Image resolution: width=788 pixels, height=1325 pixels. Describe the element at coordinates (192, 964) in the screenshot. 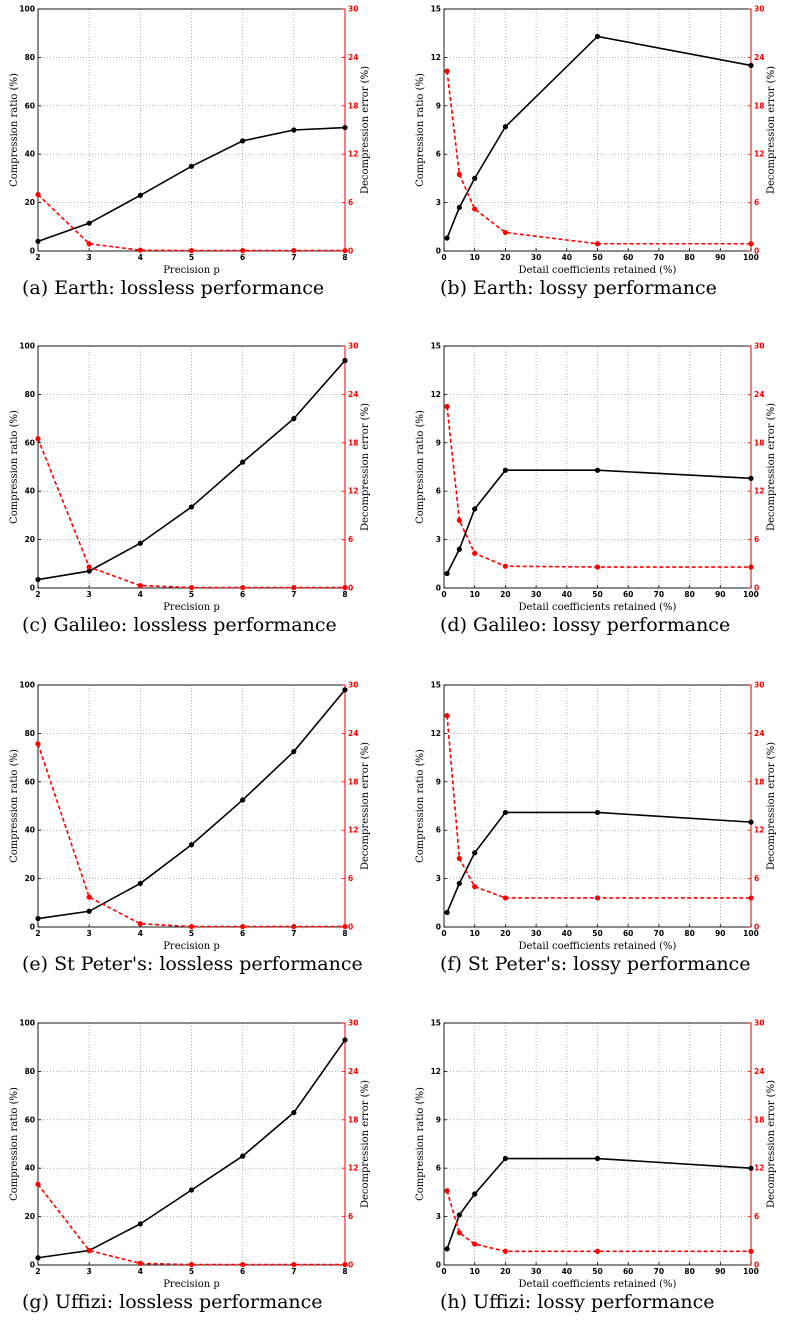

I see `panel-caption: (e) St Peter's: lossless performance` at that location.